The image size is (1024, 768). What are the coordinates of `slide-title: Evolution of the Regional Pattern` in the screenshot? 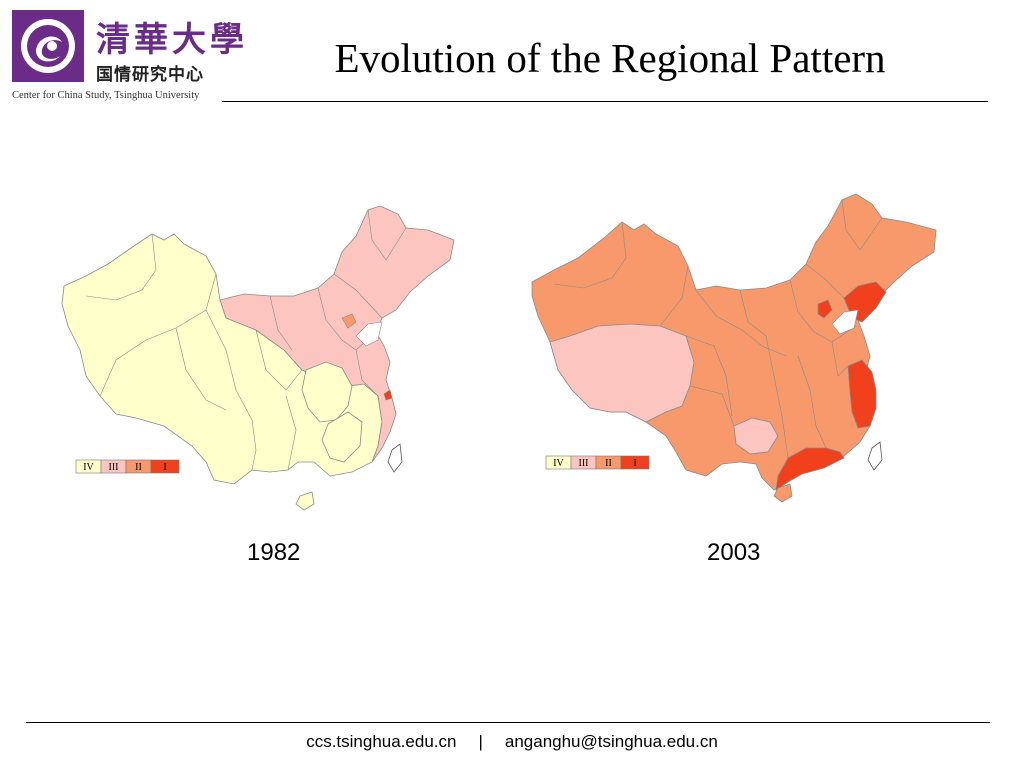 It's located at (610, 58).